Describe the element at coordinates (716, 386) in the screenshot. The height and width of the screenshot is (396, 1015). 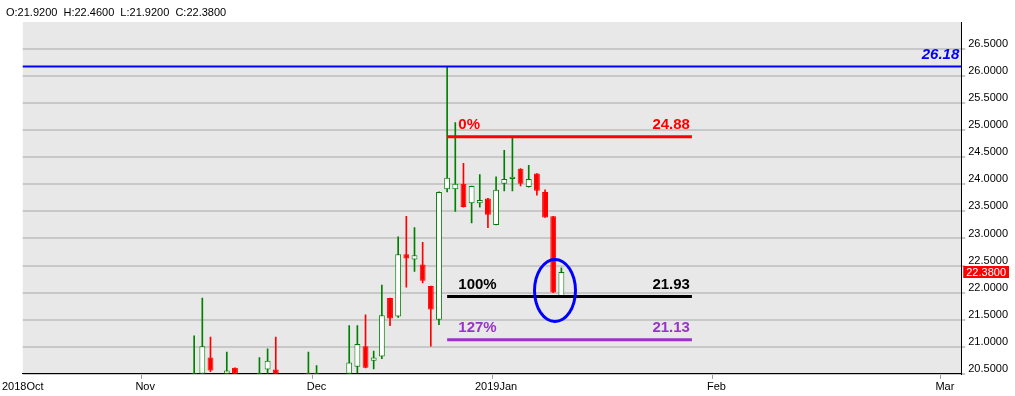
I see `x-tick-label: Feb` at that location.